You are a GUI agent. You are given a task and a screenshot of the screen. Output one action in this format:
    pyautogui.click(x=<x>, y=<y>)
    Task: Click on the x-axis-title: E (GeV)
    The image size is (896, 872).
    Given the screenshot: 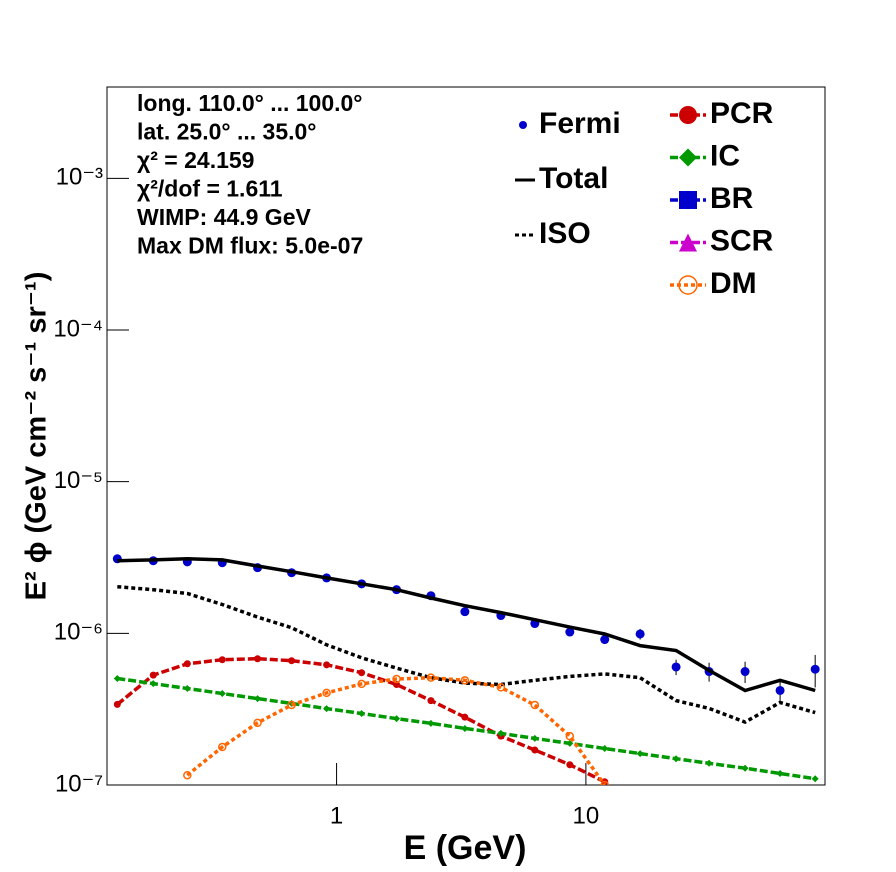 What is the action you would take?
    pyautogui.click(x=465, y=848)
    